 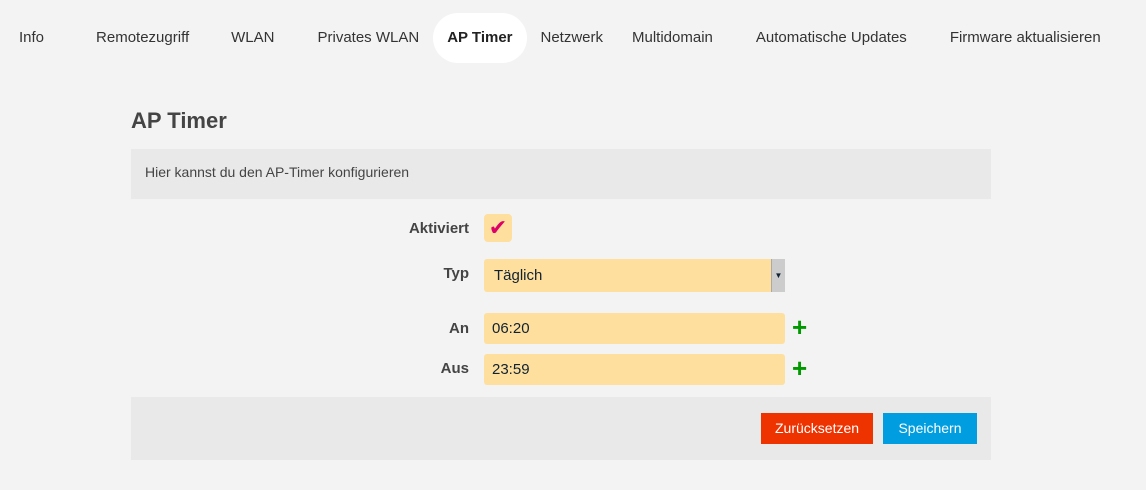 What do you see at coordinates (438, 228) in the screenshot?
I see `enabled-label: Aktiviert` at bounding box center [438, 228].